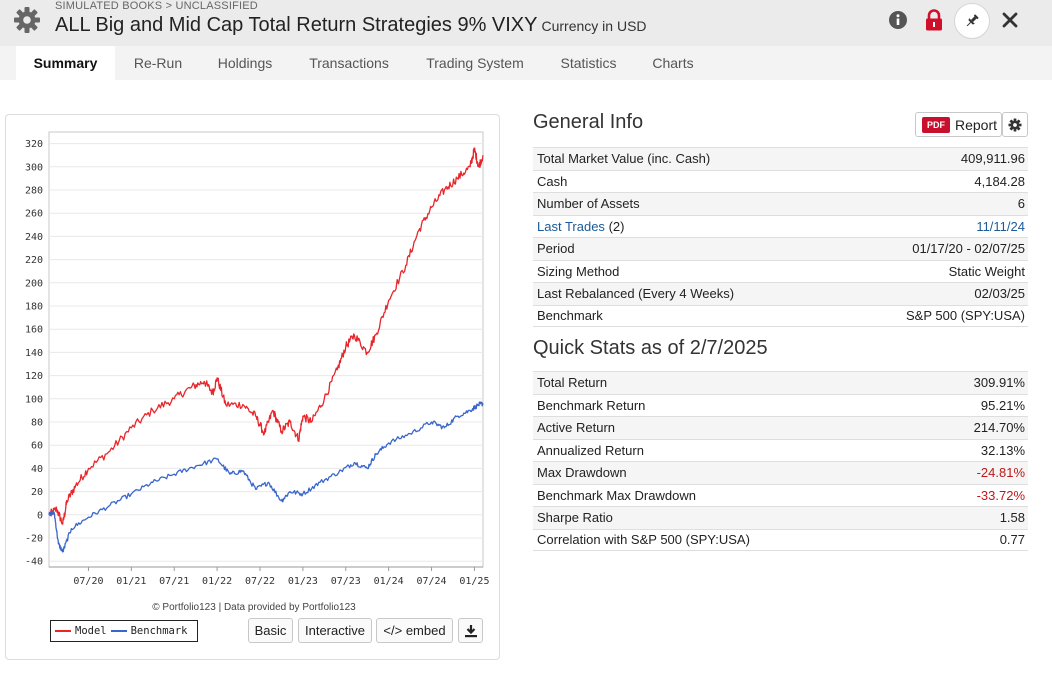  What do you see at coordinates (414, 630) in the screenshot?
I see `embed-button: </> embed` at bounding box center [414, 630].